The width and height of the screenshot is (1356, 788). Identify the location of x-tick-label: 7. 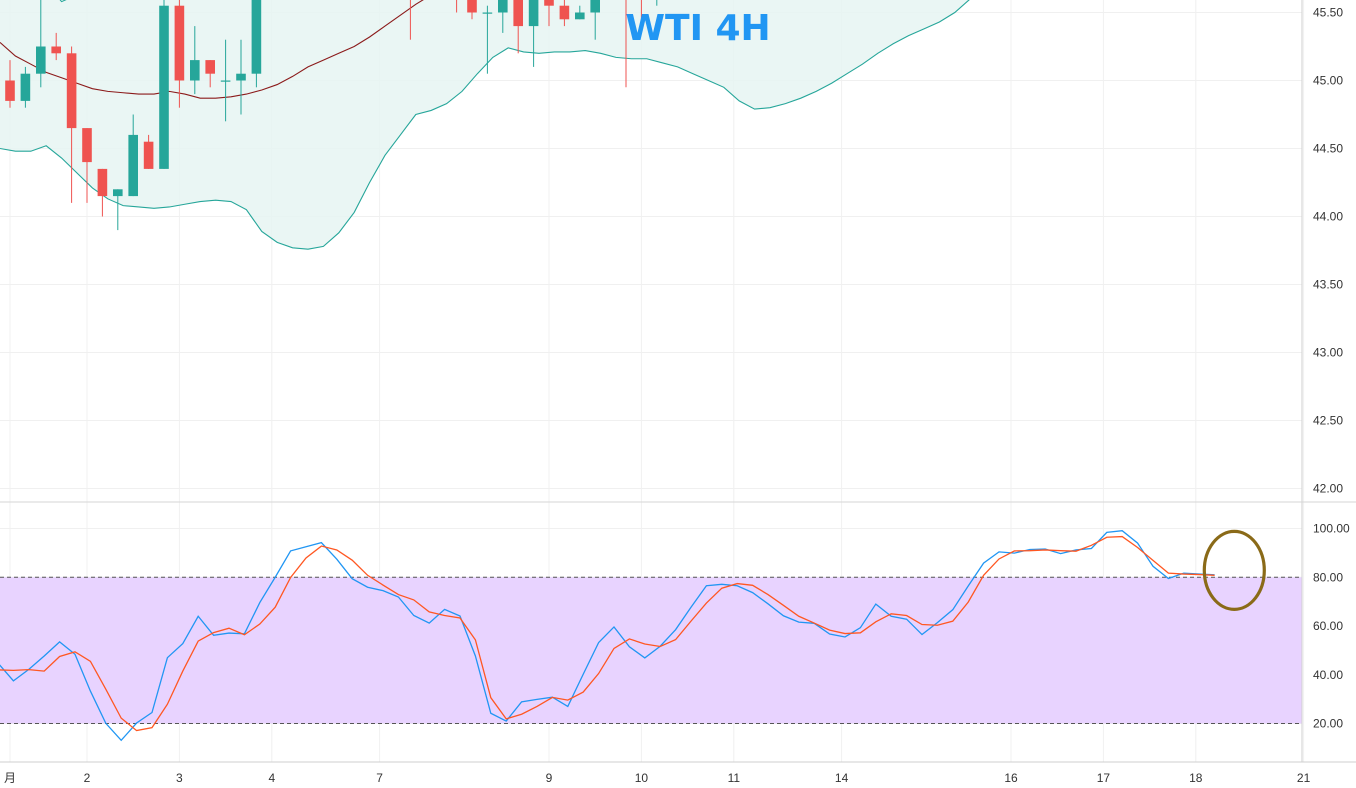
(379, 778).